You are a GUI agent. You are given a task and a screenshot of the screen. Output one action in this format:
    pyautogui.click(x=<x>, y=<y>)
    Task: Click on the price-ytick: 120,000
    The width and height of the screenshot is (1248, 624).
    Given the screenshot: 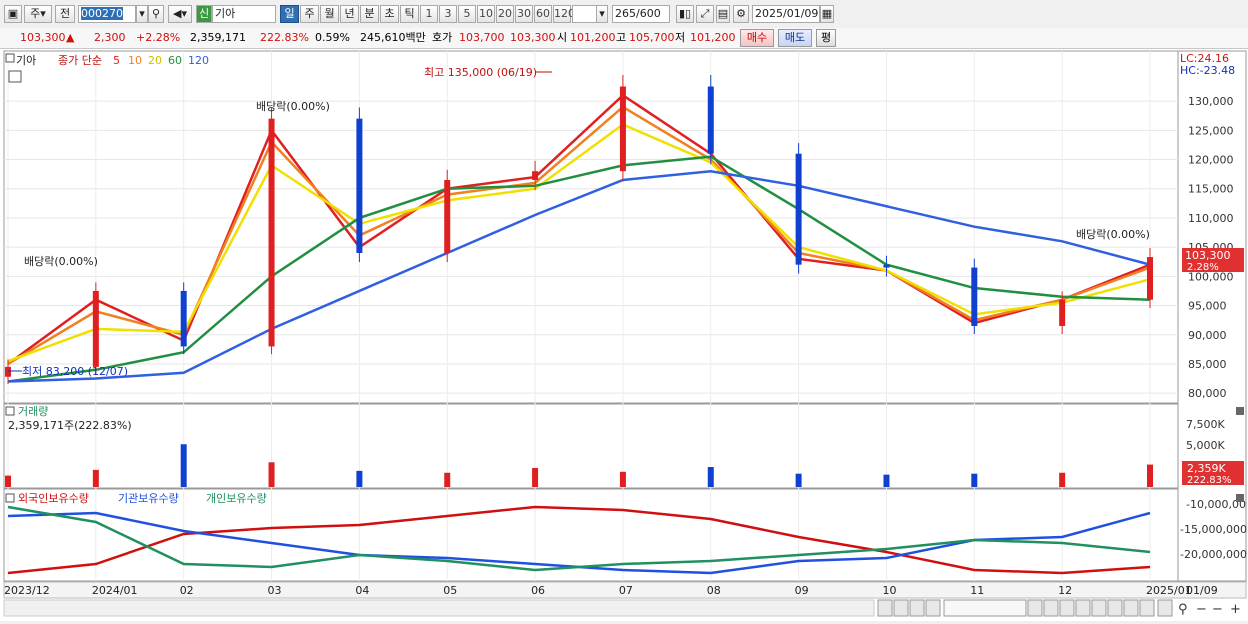 What is the action you would take?
    pyautogui.click(x=1211, y=160)
    